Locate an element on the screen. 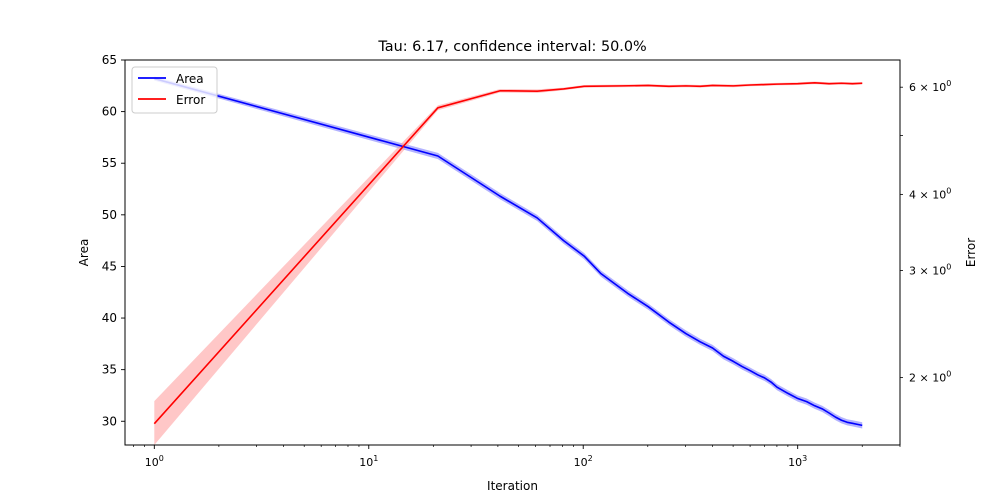  x-tick-label: 10² is located at coordinates (583, 461).